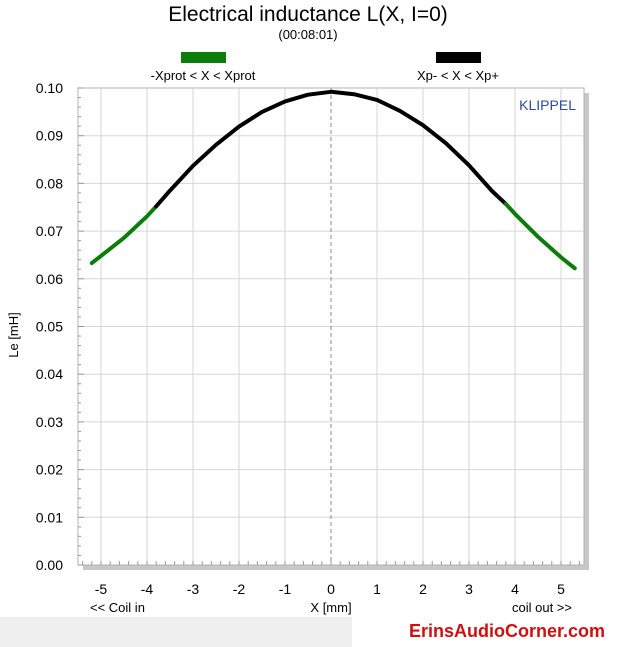 The width and height of the screenshot is (617, 647). What do you see at coordinates (49, 470) in the screenshot?
I see `y-tick-label: 0.02` at bounding box center [49, 470].